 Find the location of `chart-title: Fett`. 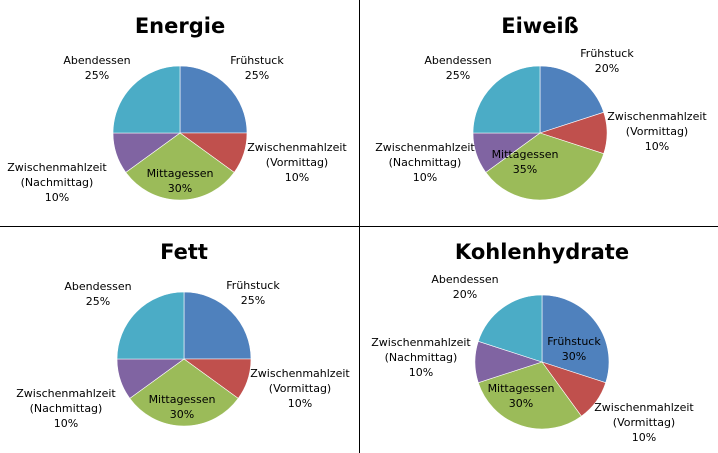

chart-title: Fett is located at coordinates (184, 252).